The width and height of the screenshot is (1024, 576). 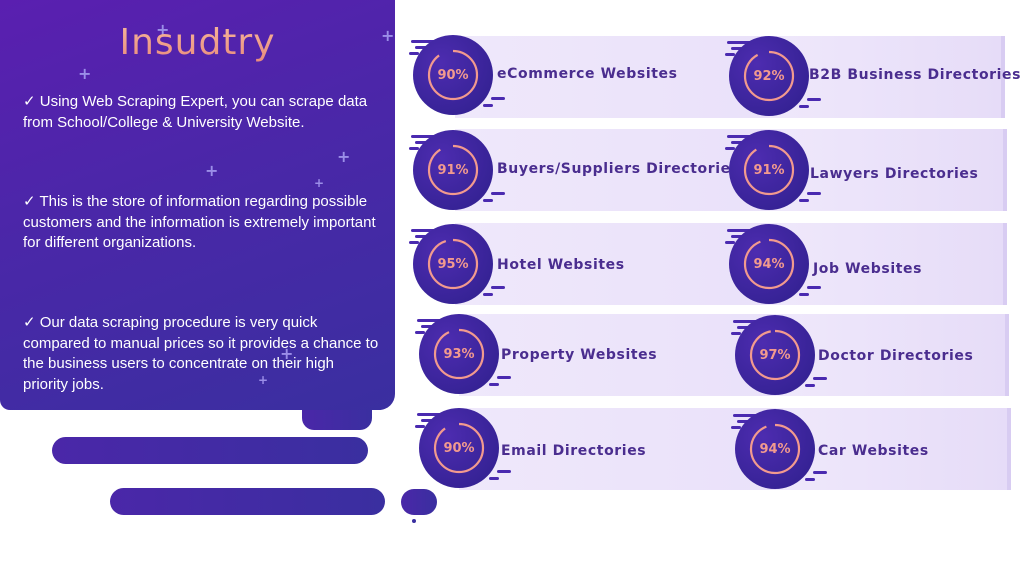 What do you see at coordinates (868, 269) in the screenshot?
I see `card-label: Job Websites` at bounding box center [868, 269].